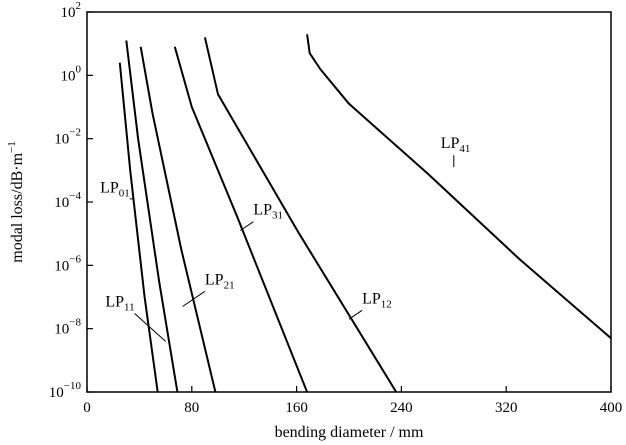  I want to click on x-axis-title: bending diameter / mm, so click(349, 432).